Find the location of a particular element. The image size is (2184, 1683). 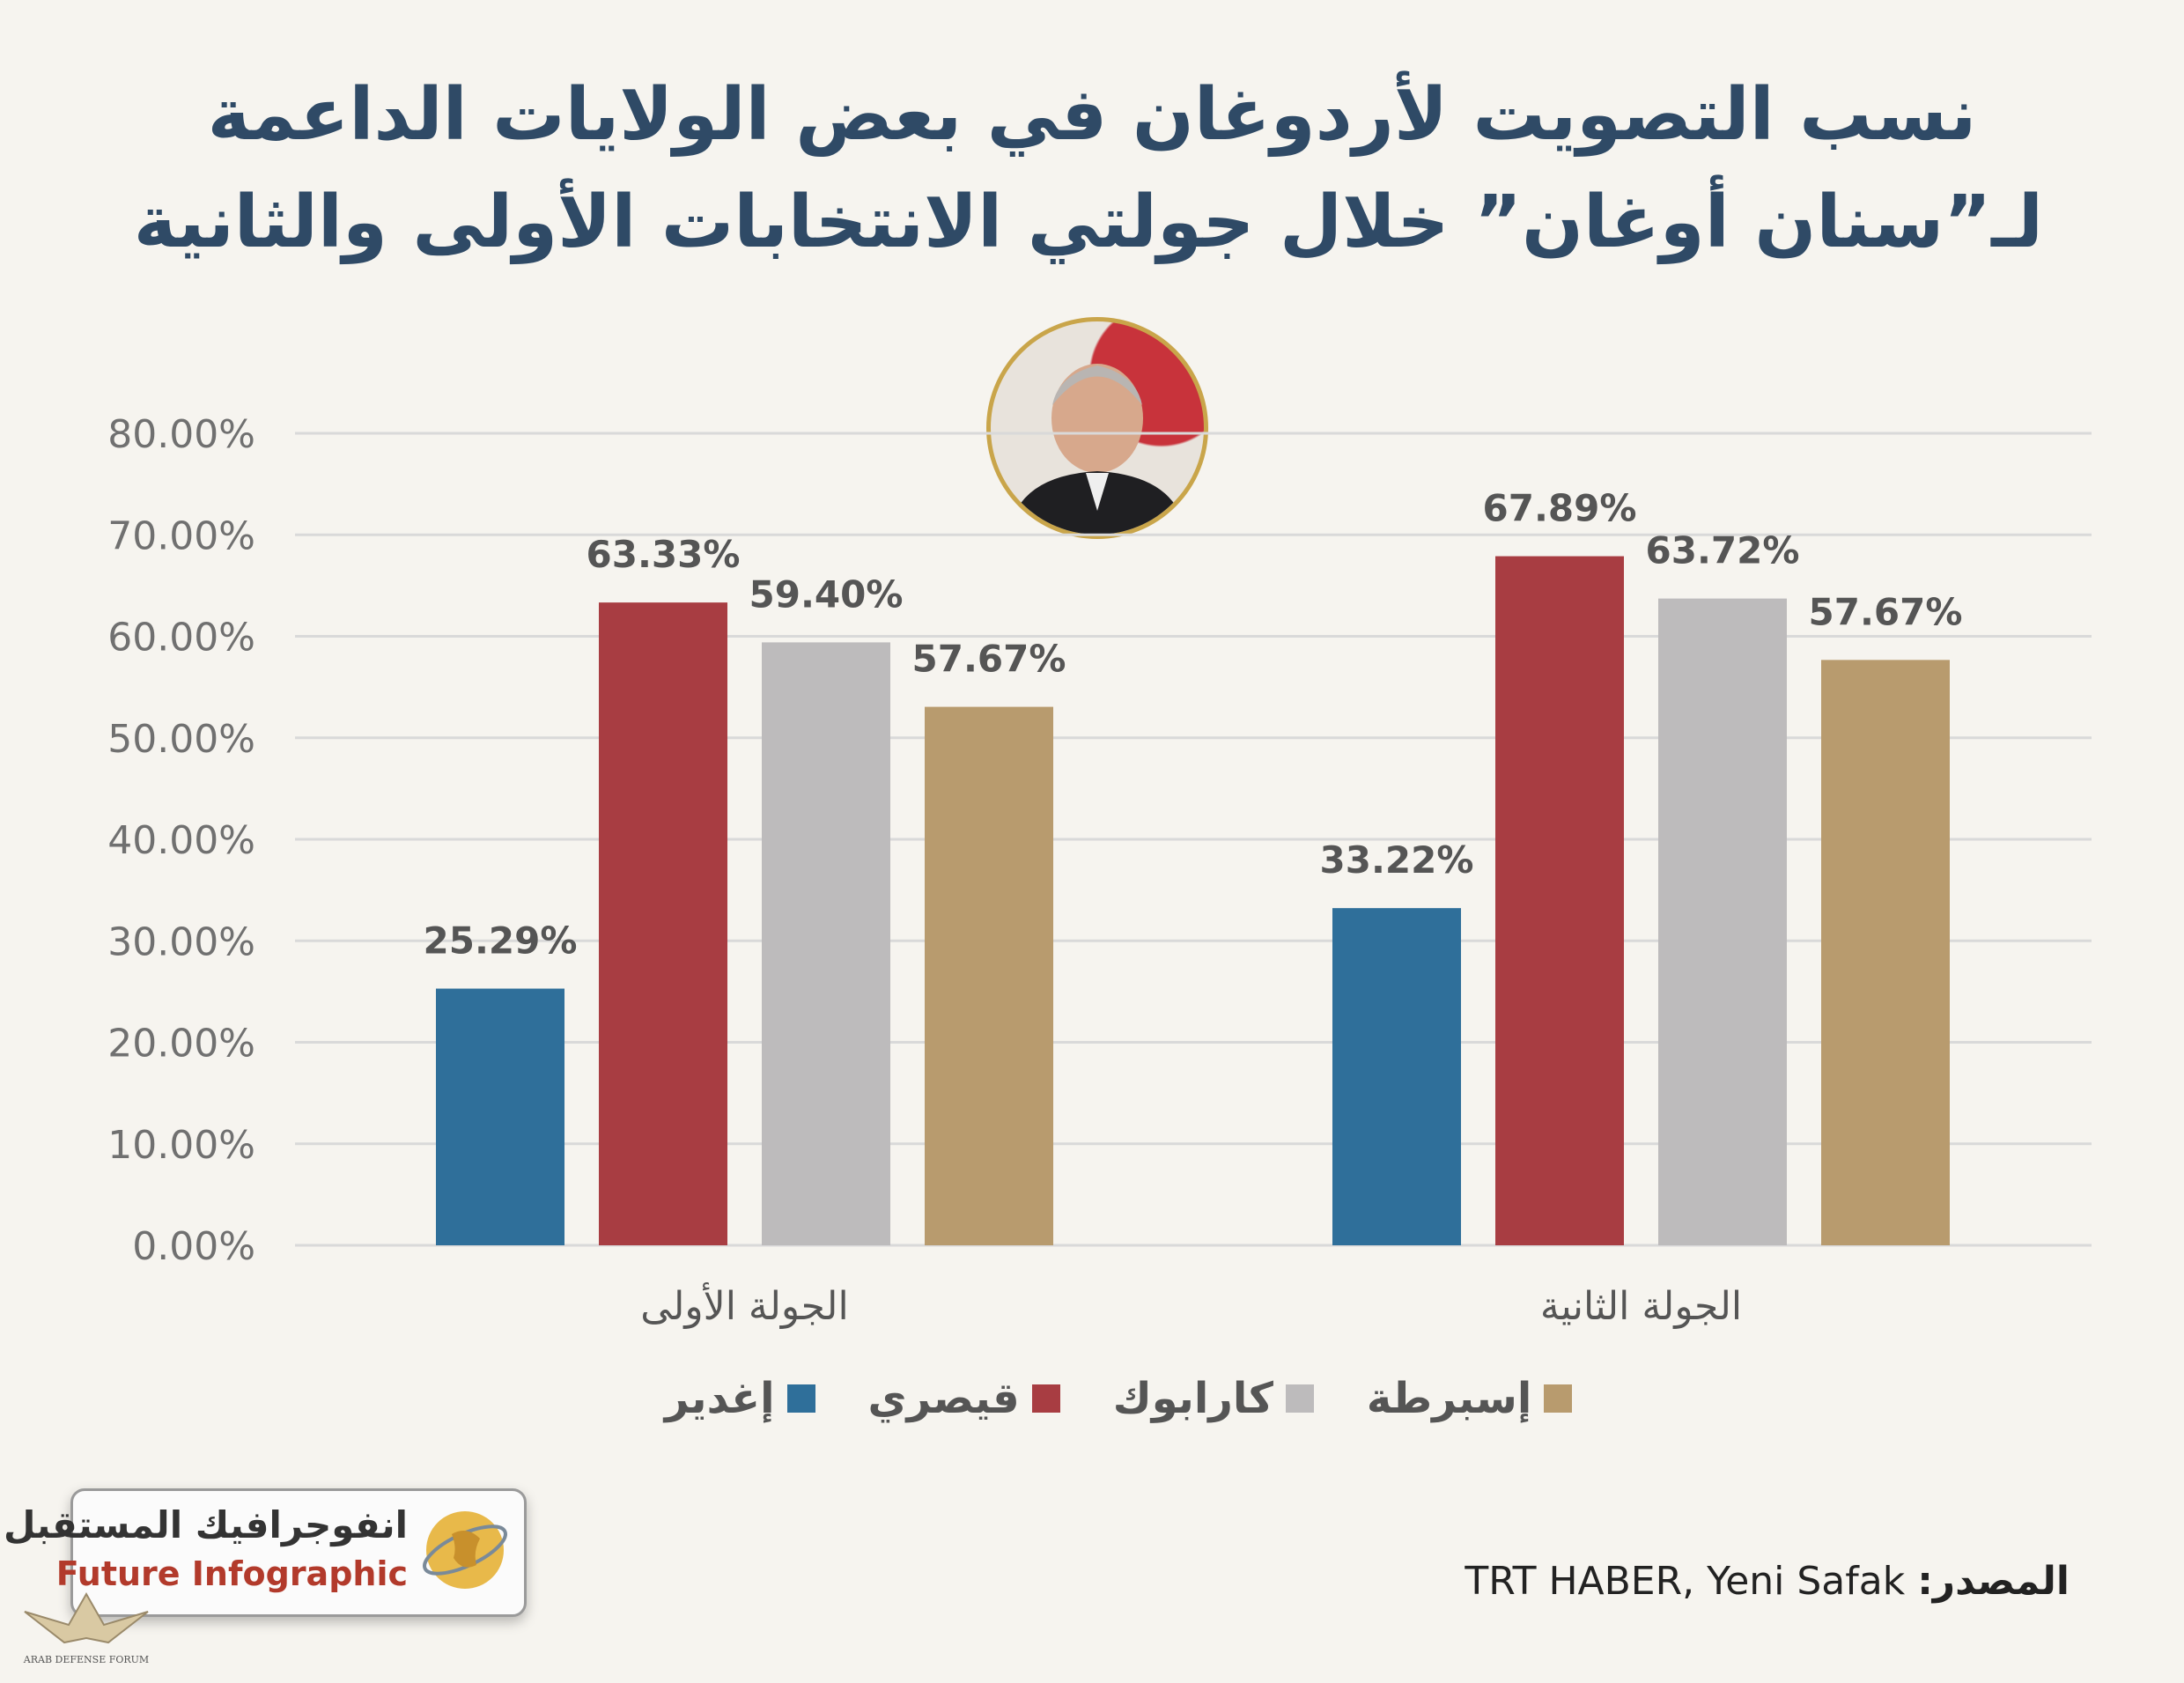

legend-item-isparta: إسبرطة is located at coordinates (1469, 1398).